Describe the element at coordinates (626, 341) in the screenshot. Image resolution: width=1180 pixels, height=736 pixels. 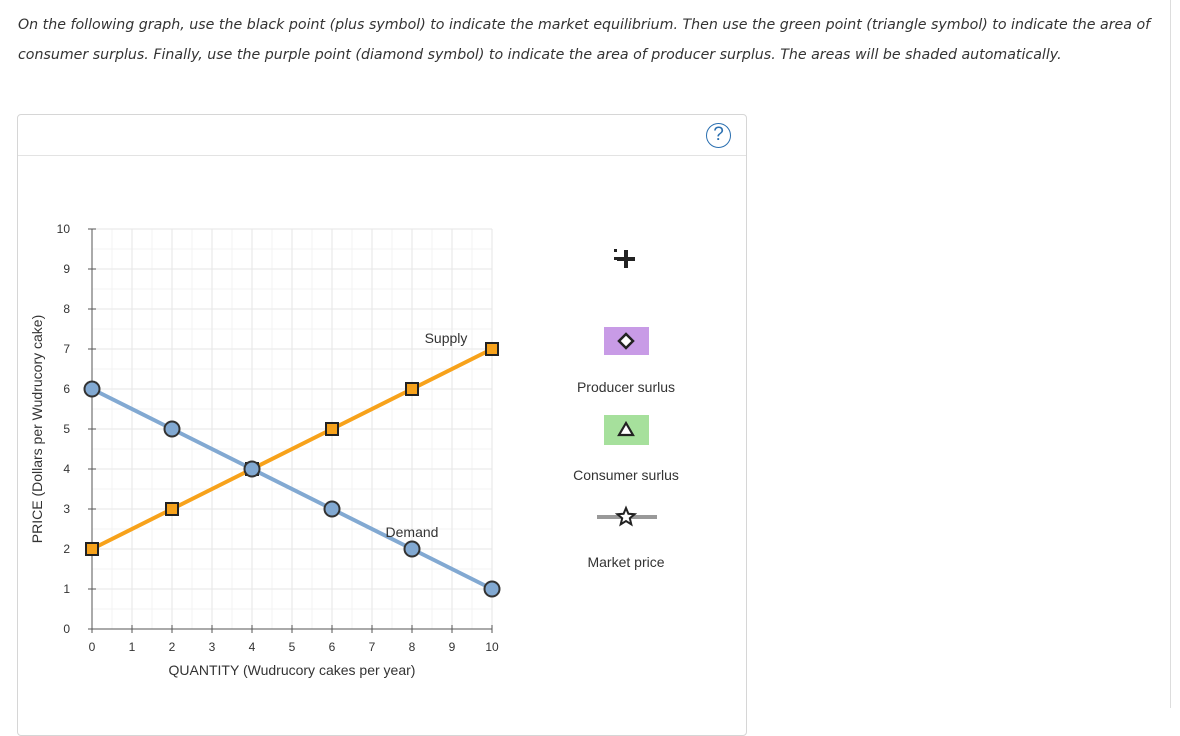
I see `diamond-icon` at that location.